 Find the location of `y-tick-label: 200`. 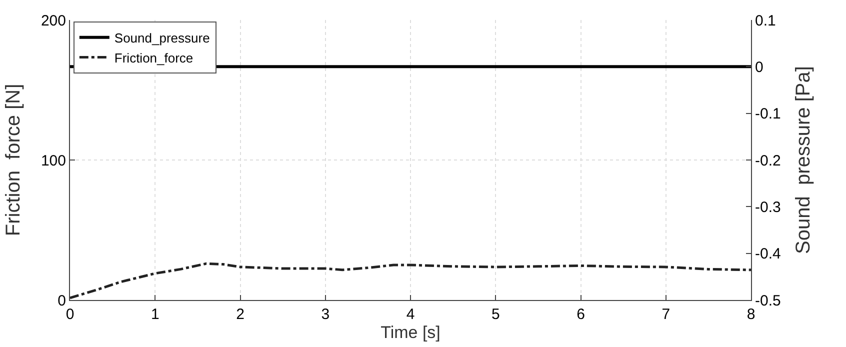

y-tick-label: 200 is located at coordinates (53, 21).